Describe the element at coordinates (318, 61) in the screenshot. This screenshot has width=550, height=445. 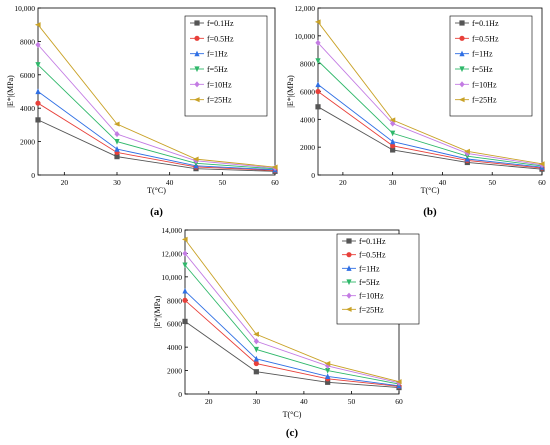
I see `data-point-f=5Hz-0` at that location.